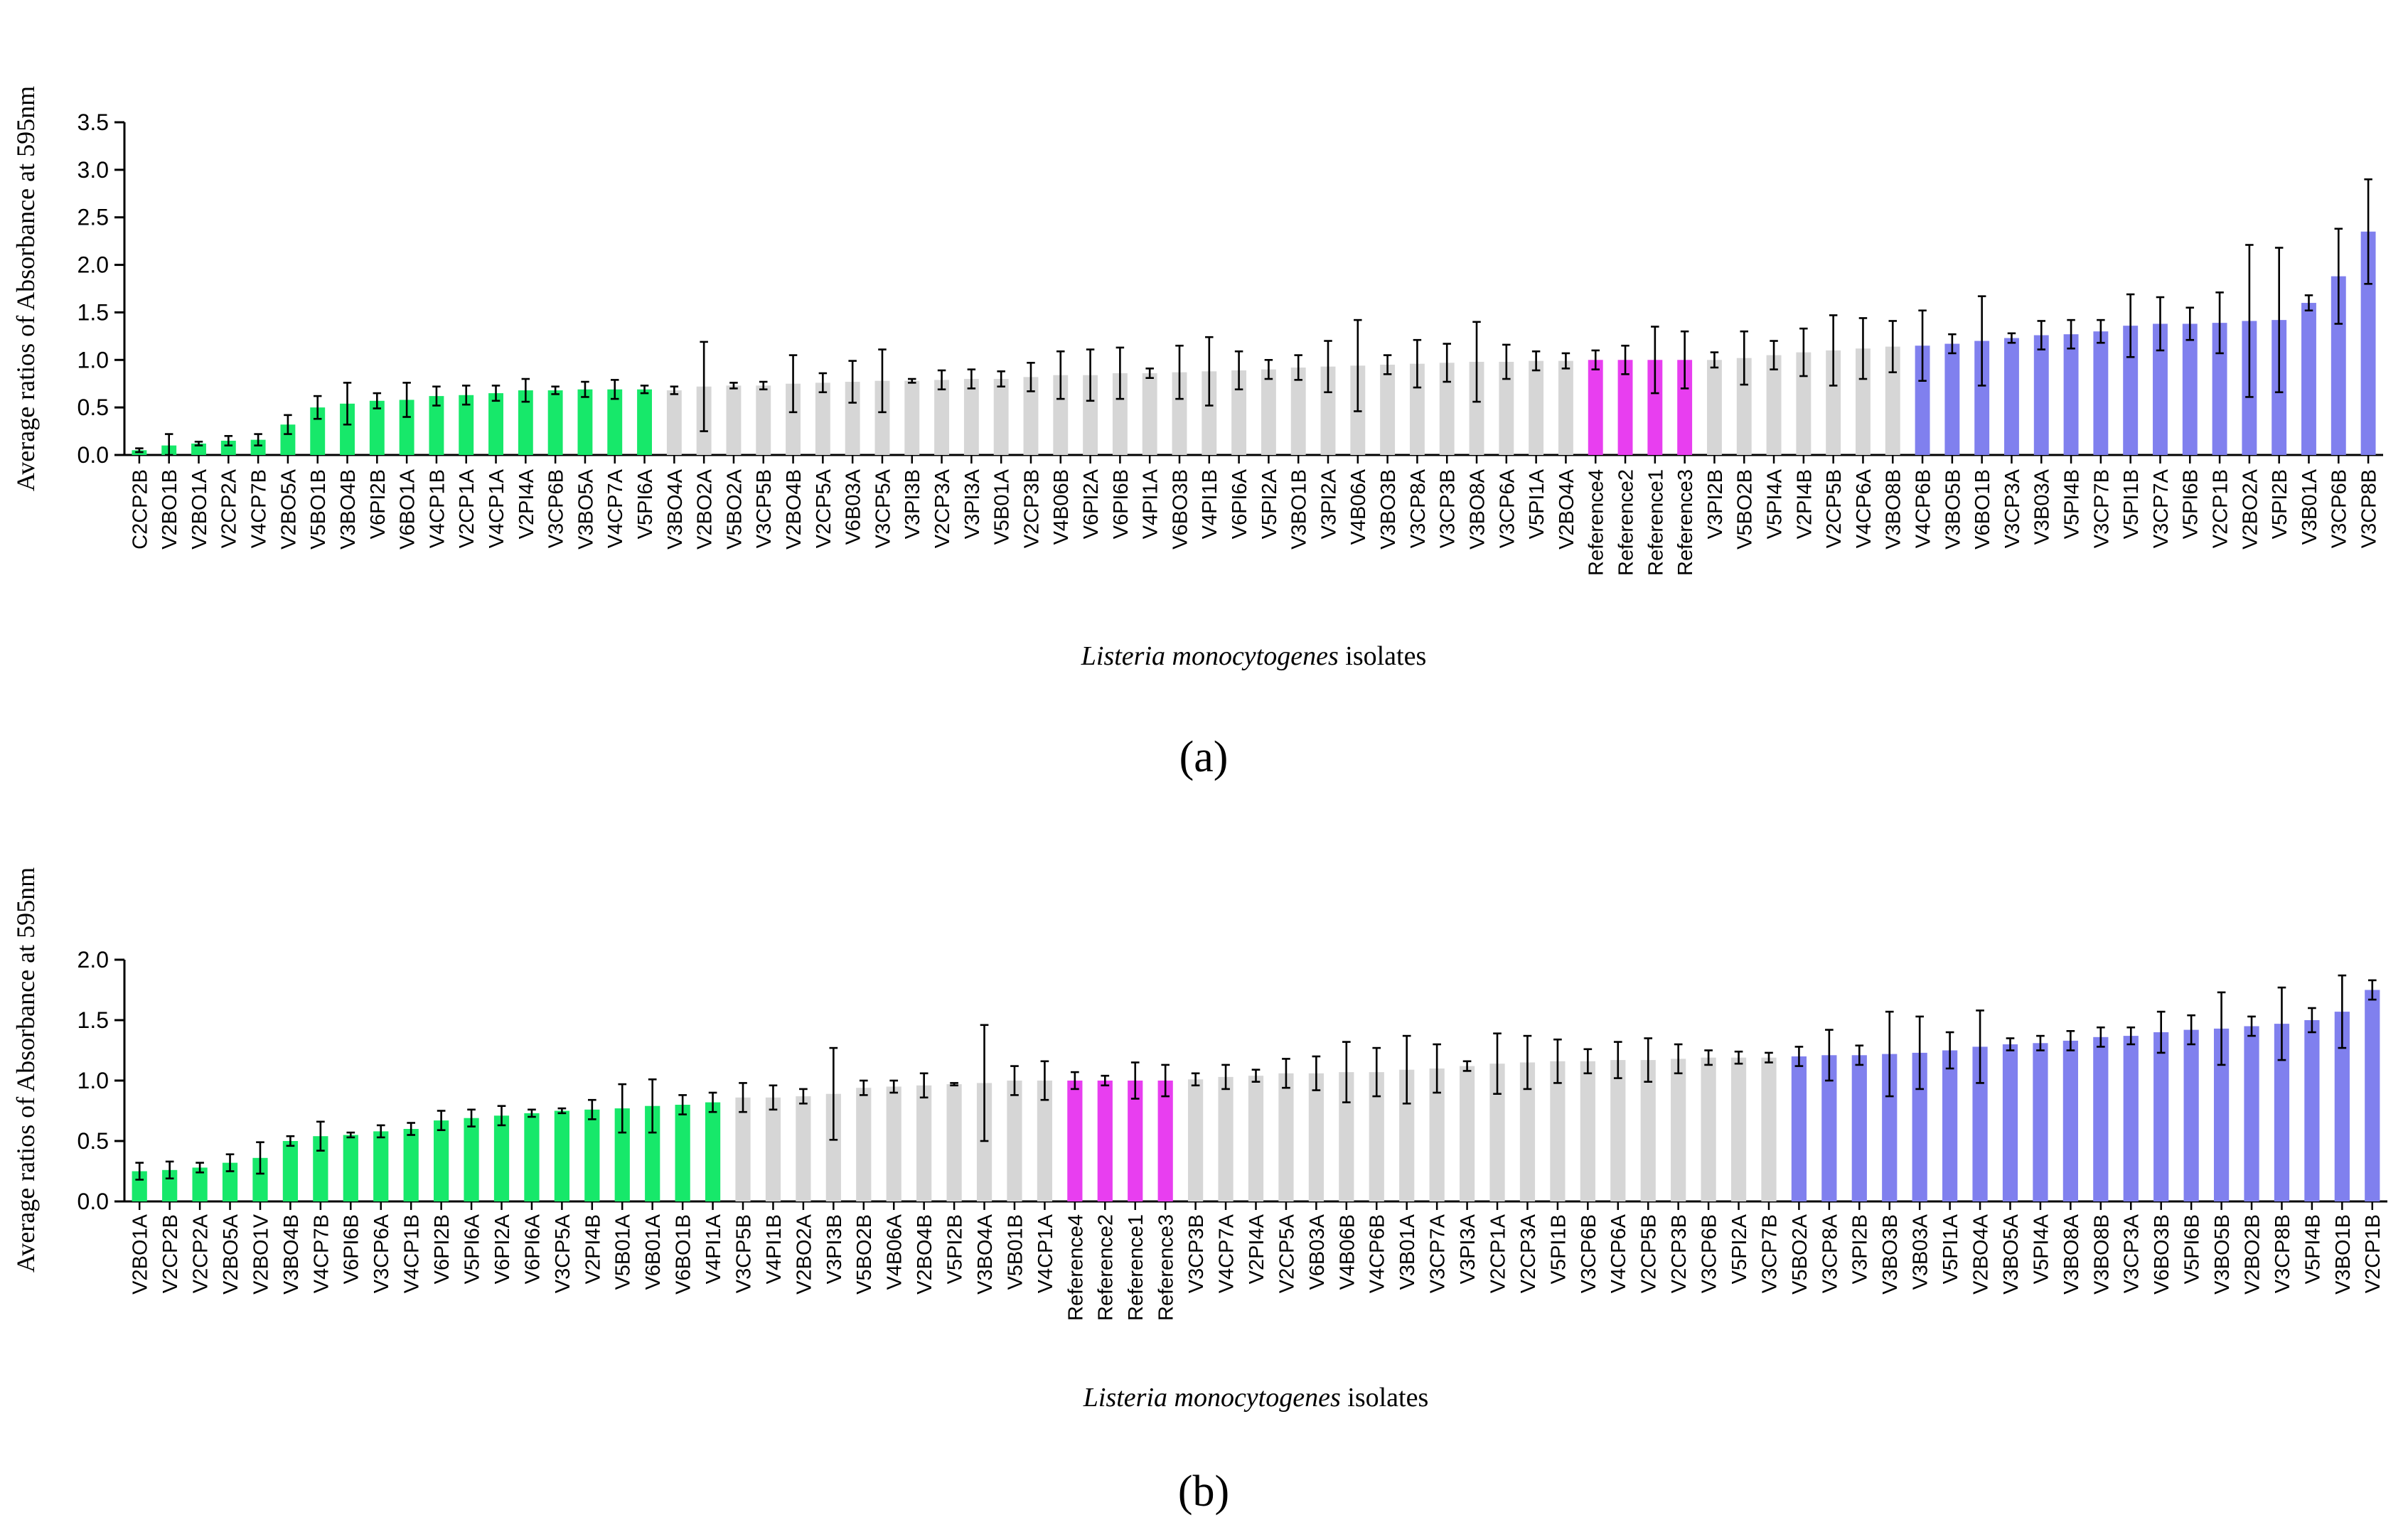 The height and width of the screenshot is (1532, 2408). I want to click on x-tick-label: V6PI6A, so click(532, 1249).